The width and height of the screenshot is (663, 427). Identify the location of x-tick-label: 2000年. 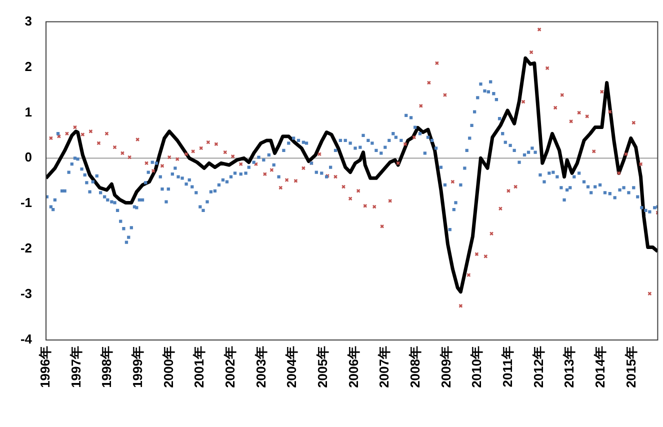
(168, 367).